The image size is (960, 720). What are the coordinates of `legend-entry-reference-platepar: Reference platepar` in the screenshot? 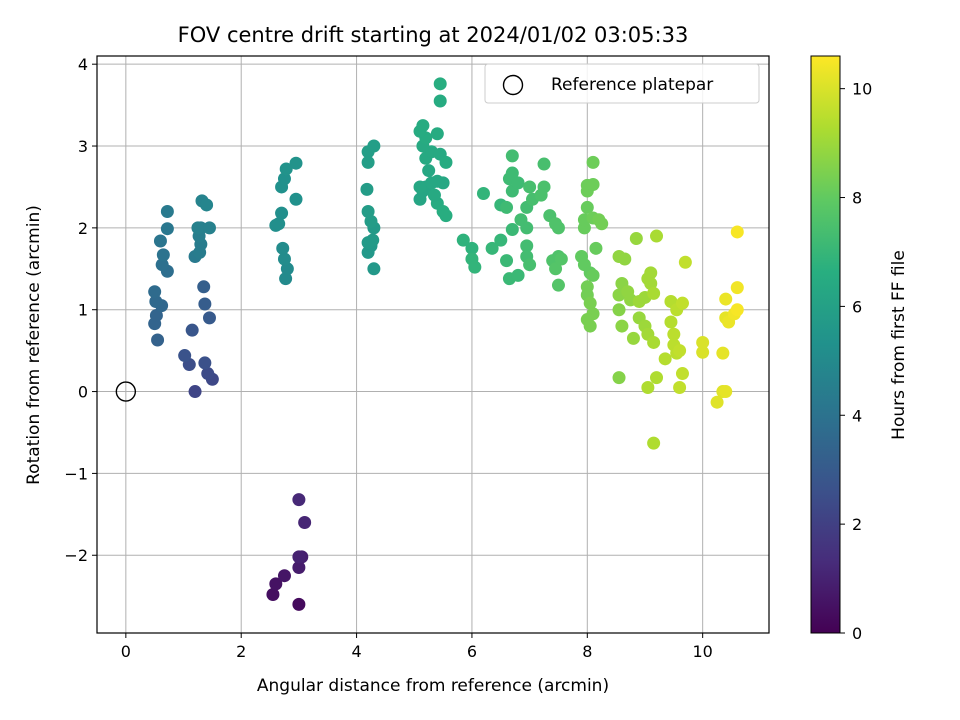 It's located at (632, 85).